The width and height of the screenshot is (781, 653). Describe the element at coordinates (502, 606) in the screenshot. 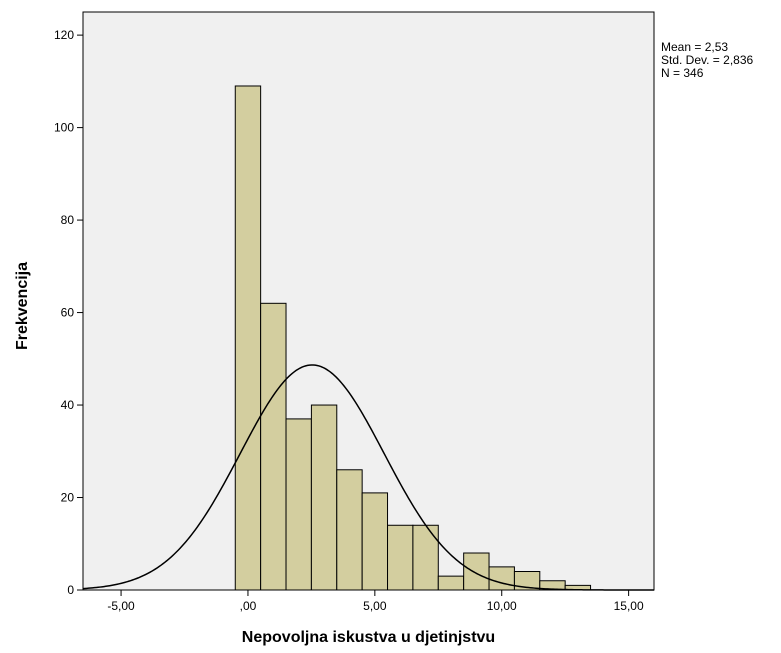

I see `x-tick-label: 10,00` at that location.